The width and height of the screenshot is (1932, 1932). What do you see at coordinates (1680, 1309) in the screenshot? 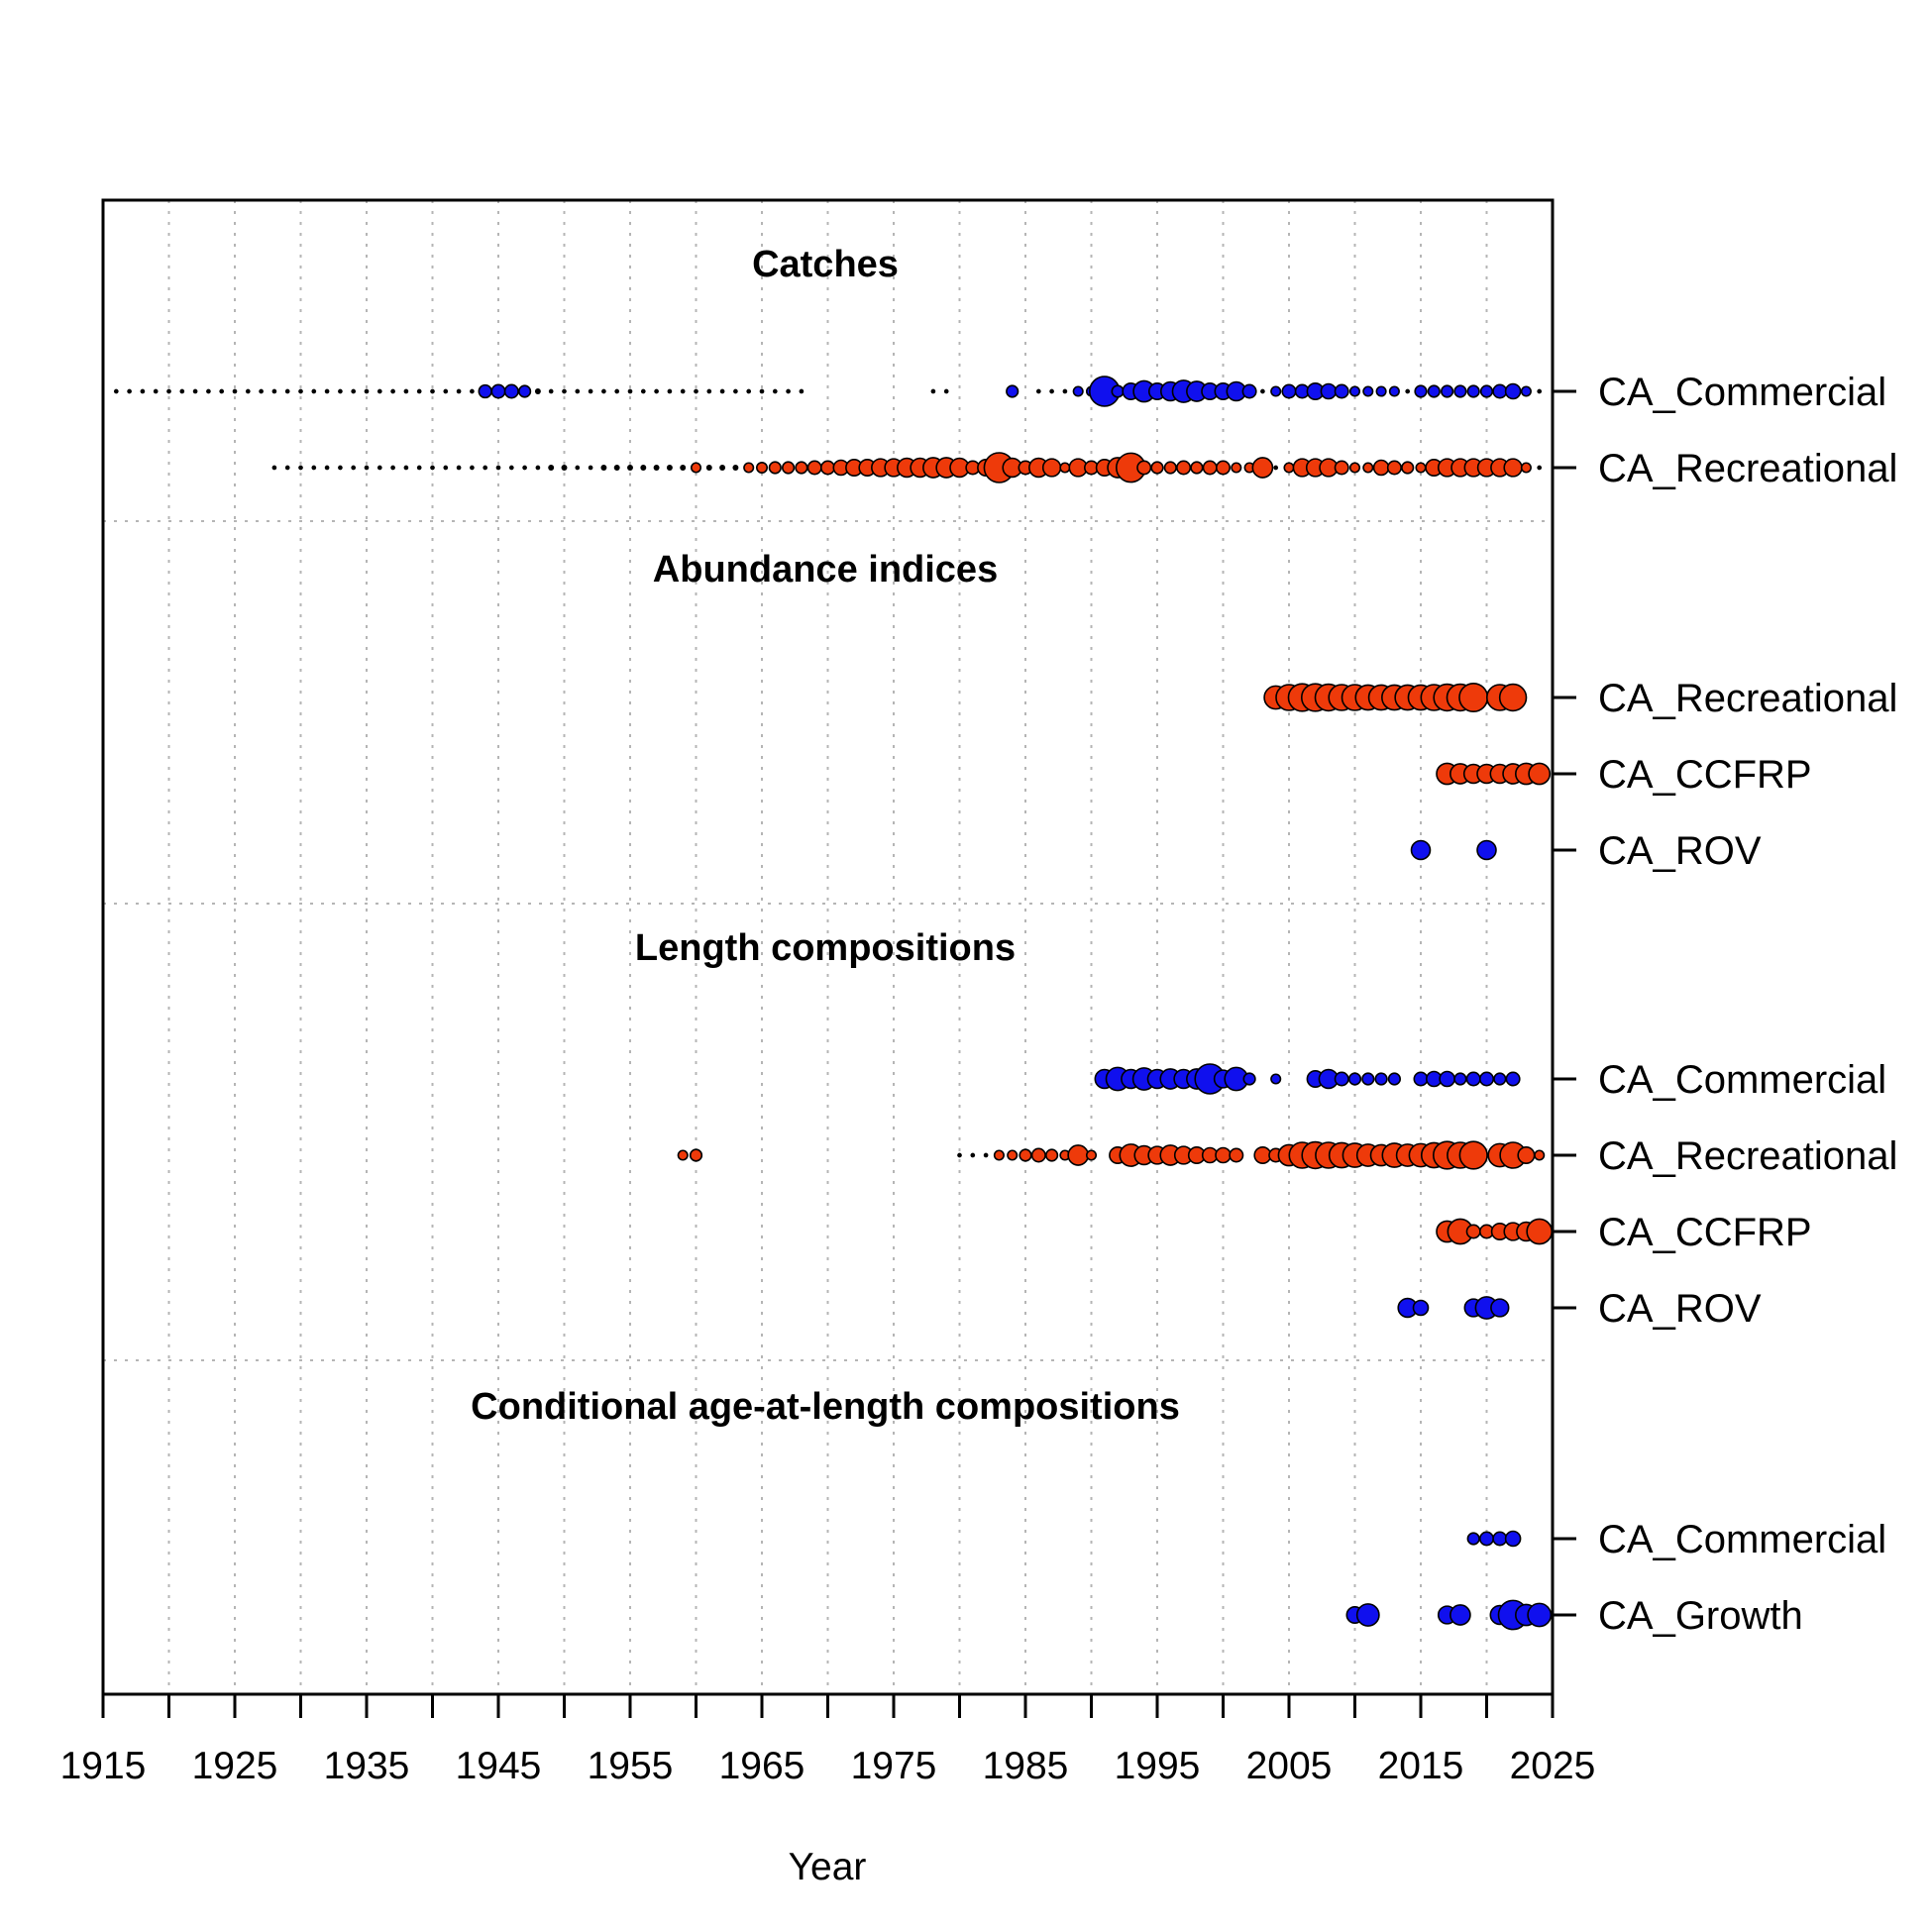
I see `row-label: CA_ROV` at bounding box center [1680, 1309].